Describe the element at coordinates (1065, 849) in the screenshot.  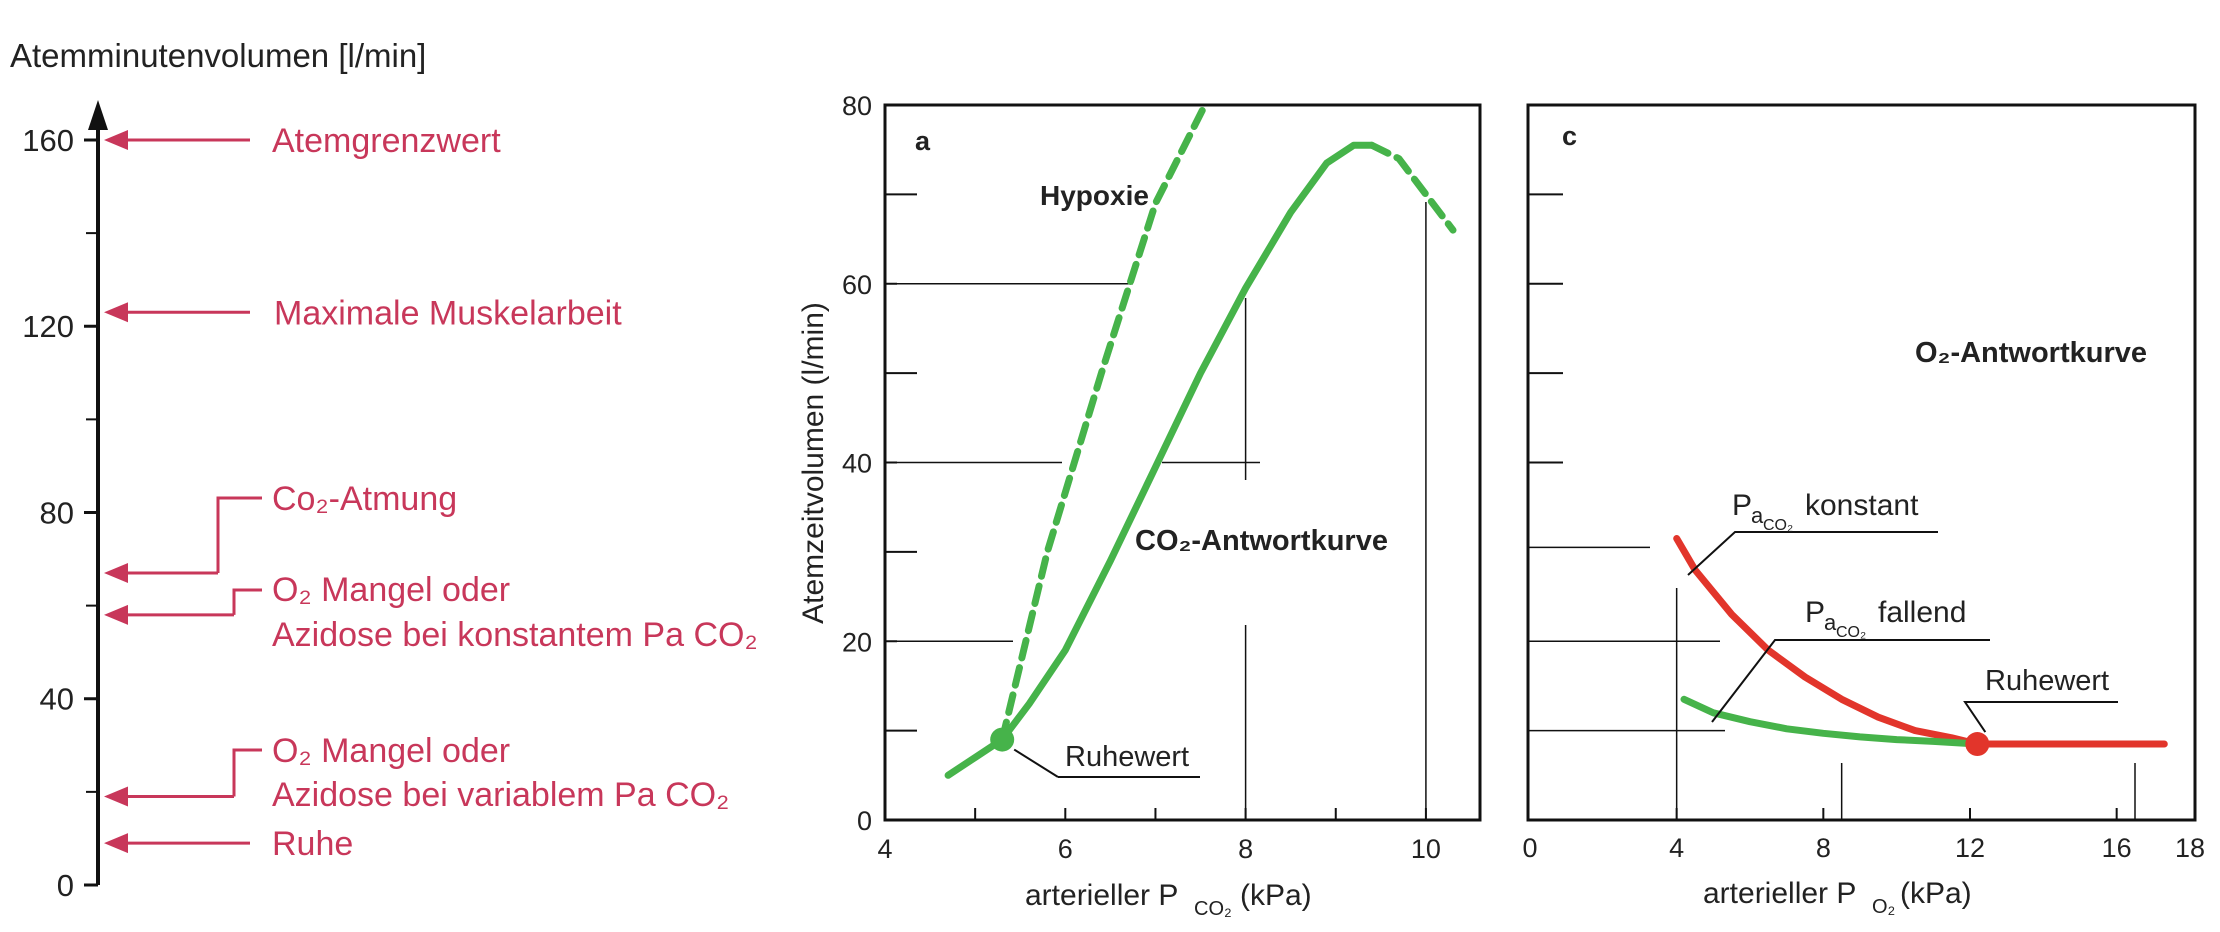
I see `a-xtick-label-6: 6` at that location.